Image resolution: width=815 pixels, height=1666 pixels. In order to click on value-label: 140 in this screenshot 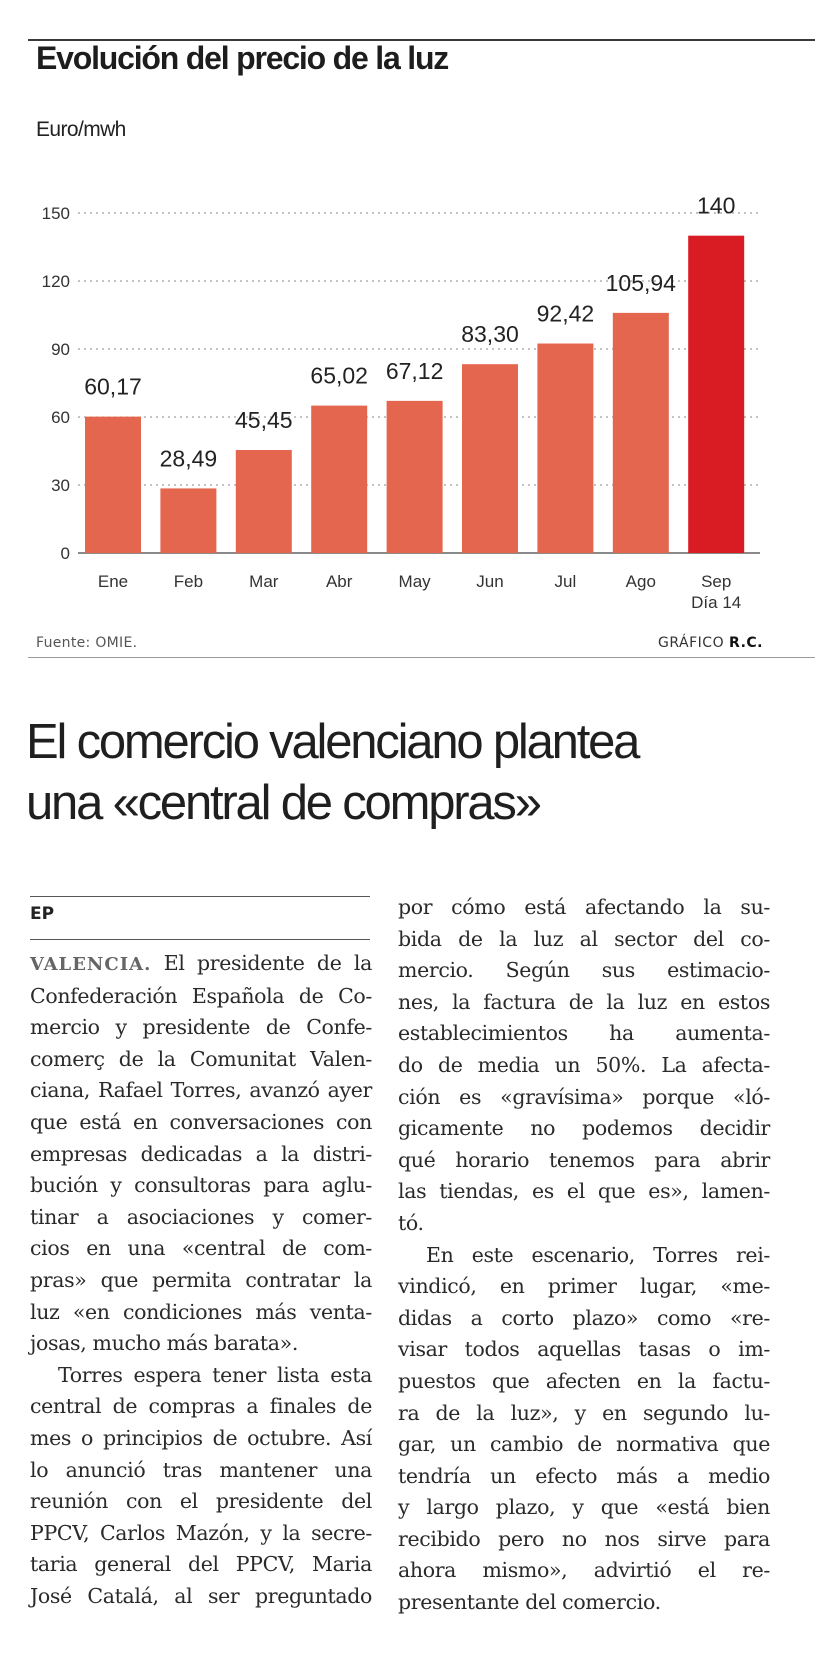, I will do `click(716, 206)`.